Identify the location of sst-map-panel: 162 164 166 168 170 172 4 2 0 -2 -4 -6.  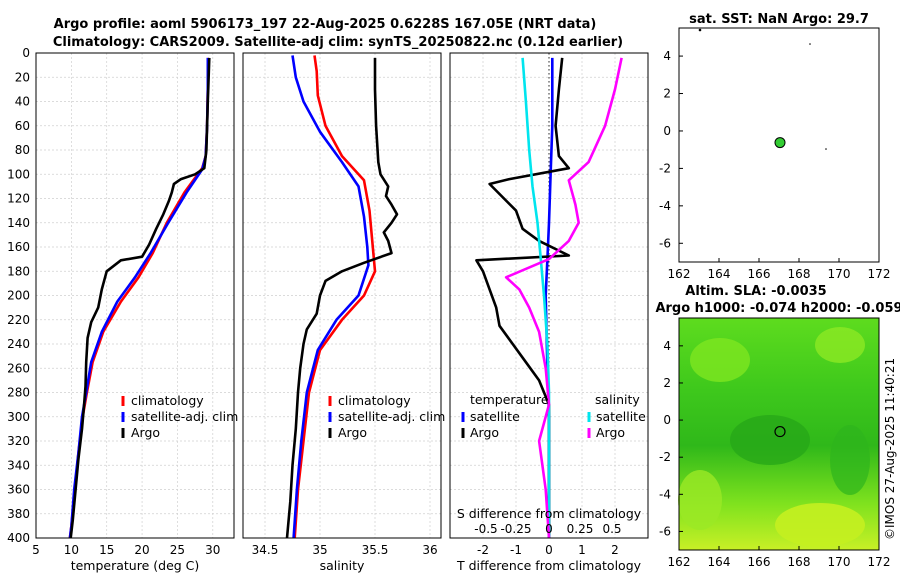
(775, 154).